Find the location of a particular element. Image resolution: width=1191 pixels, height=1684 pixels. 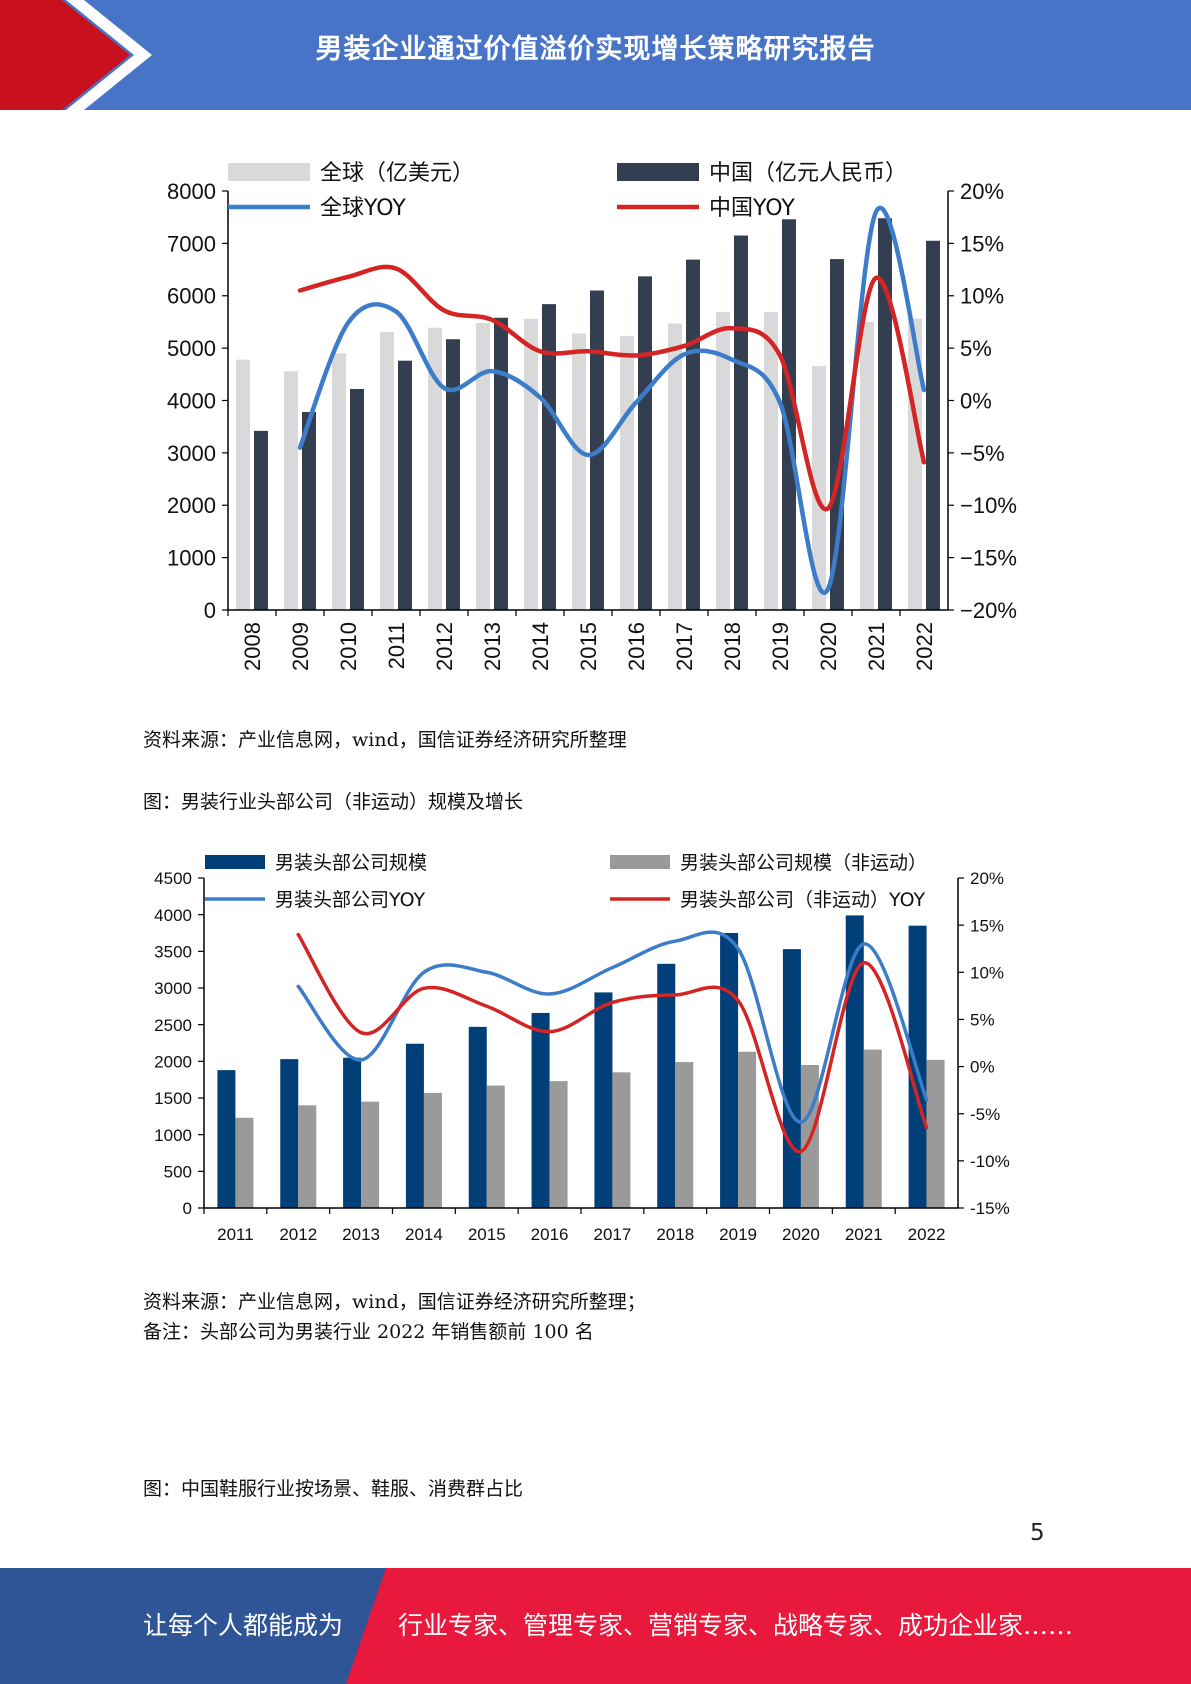

legend-label: 全球（亿美元） is located at coordinates (397, 173).